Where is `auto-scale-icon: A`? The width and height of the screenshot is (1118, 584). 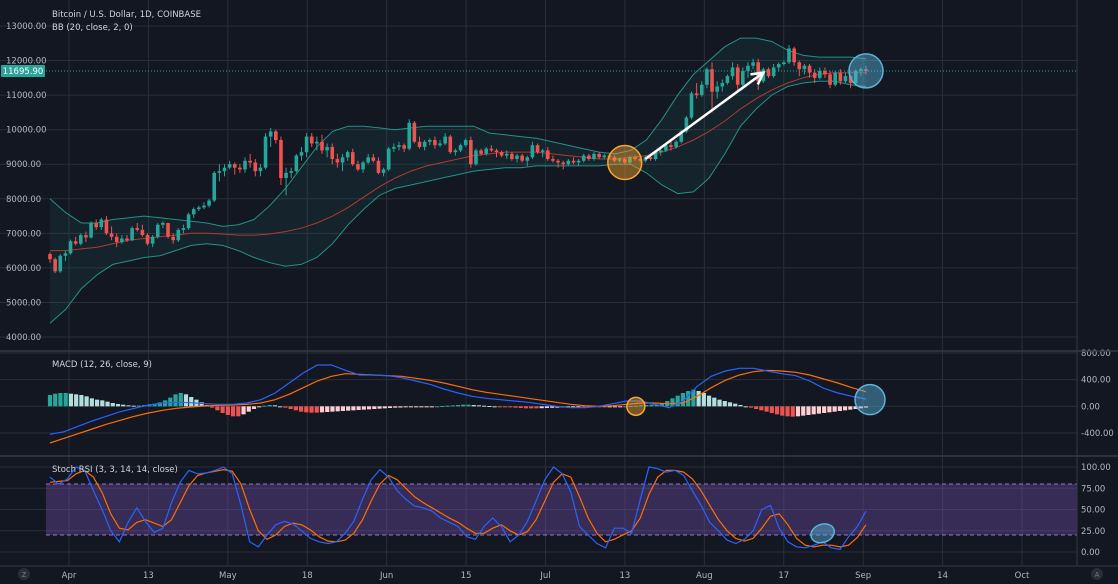 auto-scale-icon: A is located at coordinates (1097, 574).